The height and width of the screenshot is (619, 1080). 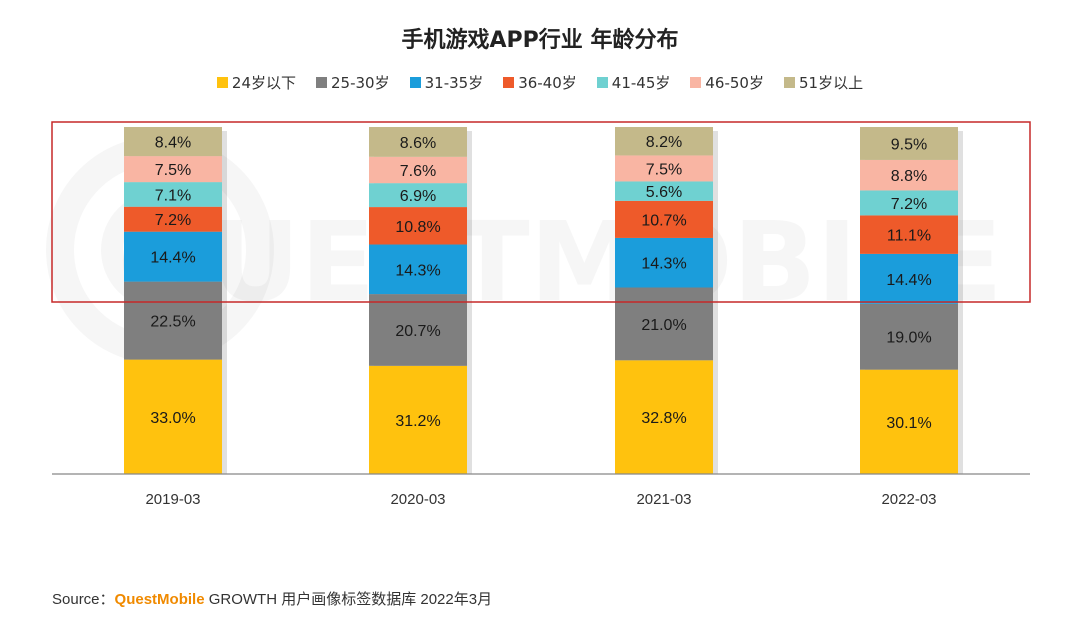 I want to click on data-label: 9.5%, so click(x=909, y=144).